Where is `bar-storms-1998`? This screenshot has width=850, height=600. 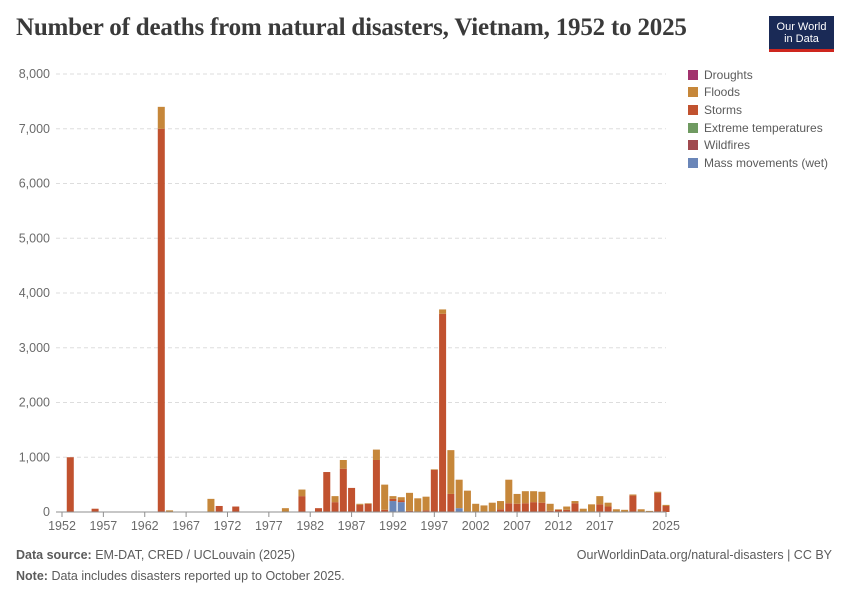 bar-storms-1998 is located at coordinates (443, 412).